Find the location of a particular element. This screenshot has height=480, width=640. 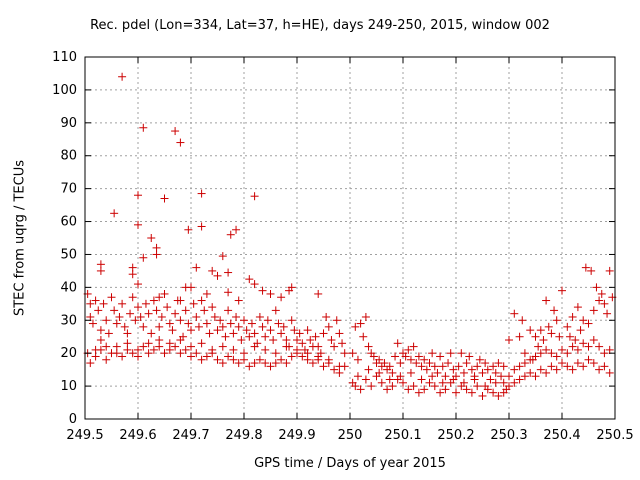

y-tick-label: 30 is located at coordinates (68, 320).